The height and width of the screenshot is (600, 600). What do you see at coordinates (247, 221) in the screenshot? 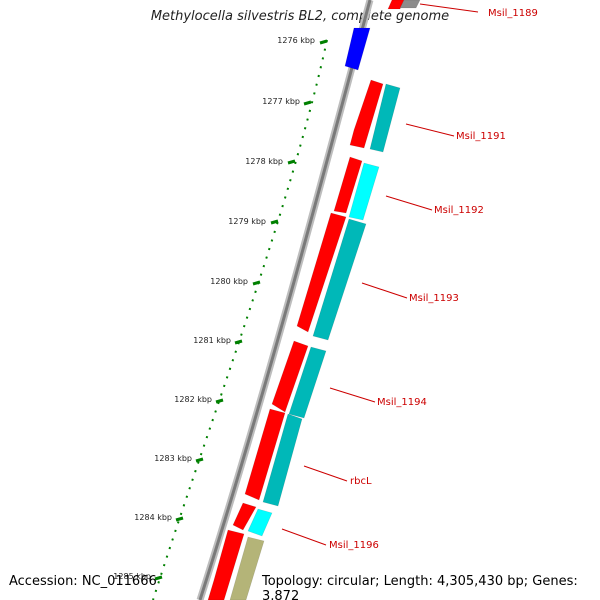
I see `tick-label-1279: 1279 kbp` at bounding box center [247, 221].